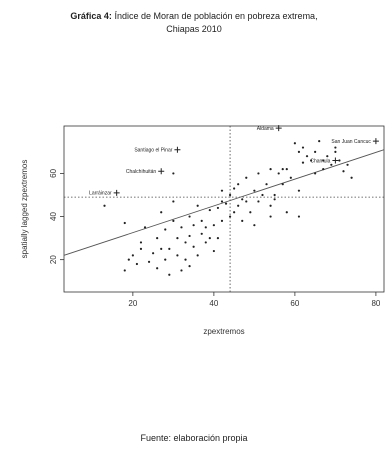  Describe the element at coordinates (153, 151) in the screenshot. I see `labeled-point-text-0: Santiago el Pinar` at that location.